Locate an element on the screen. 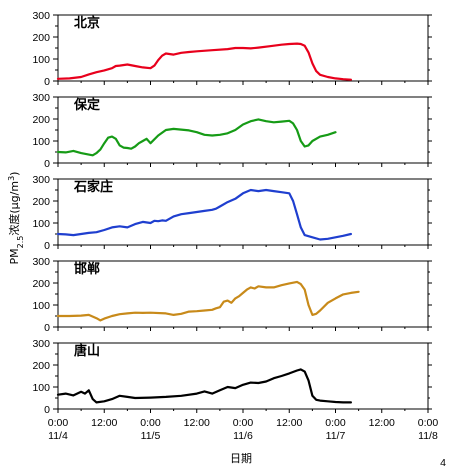  y-axis-title: PM2.5浓度(μg/m3) is located at coordinates (16, 218).